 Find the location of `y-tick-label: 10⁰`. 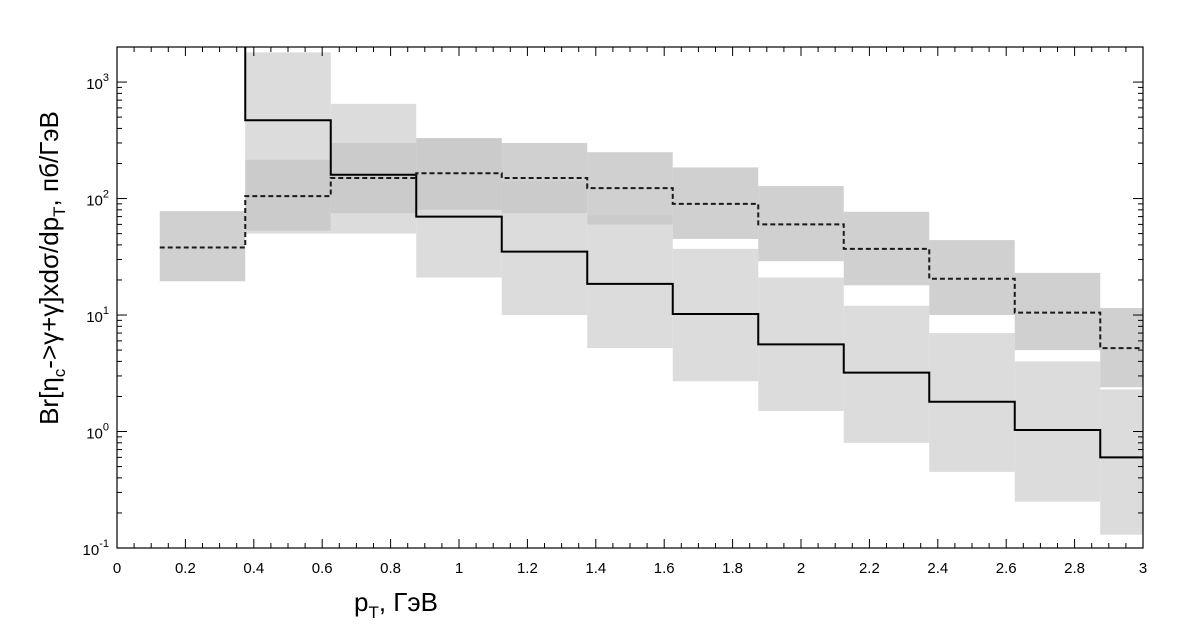

y-tick-label: 10⁰ is located at coordinates (97, 432).